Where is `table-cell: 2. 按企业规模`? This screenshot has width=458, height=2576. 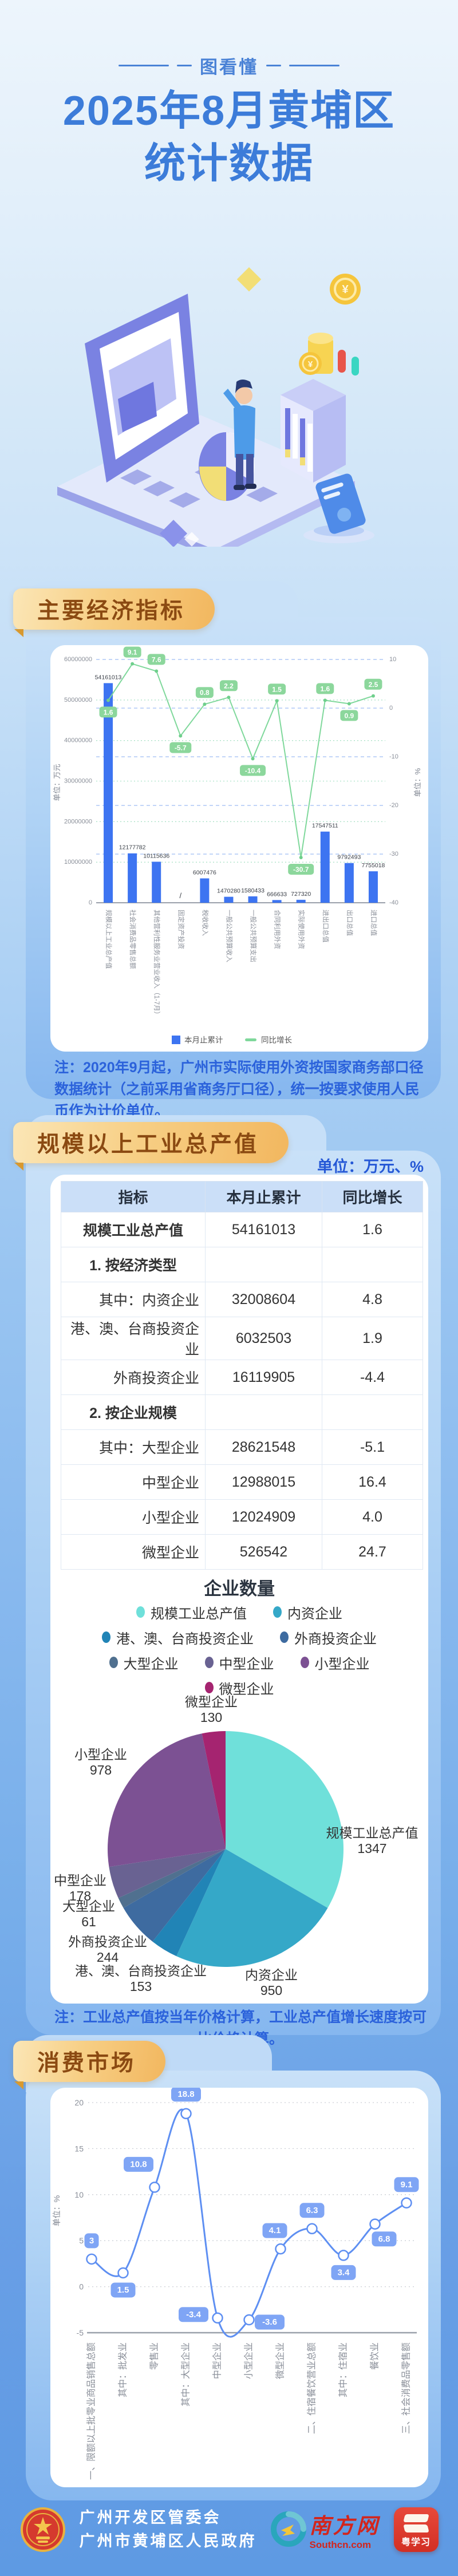
table-cell: 2. 按企业规模 is located at coordinates (133, 1412).